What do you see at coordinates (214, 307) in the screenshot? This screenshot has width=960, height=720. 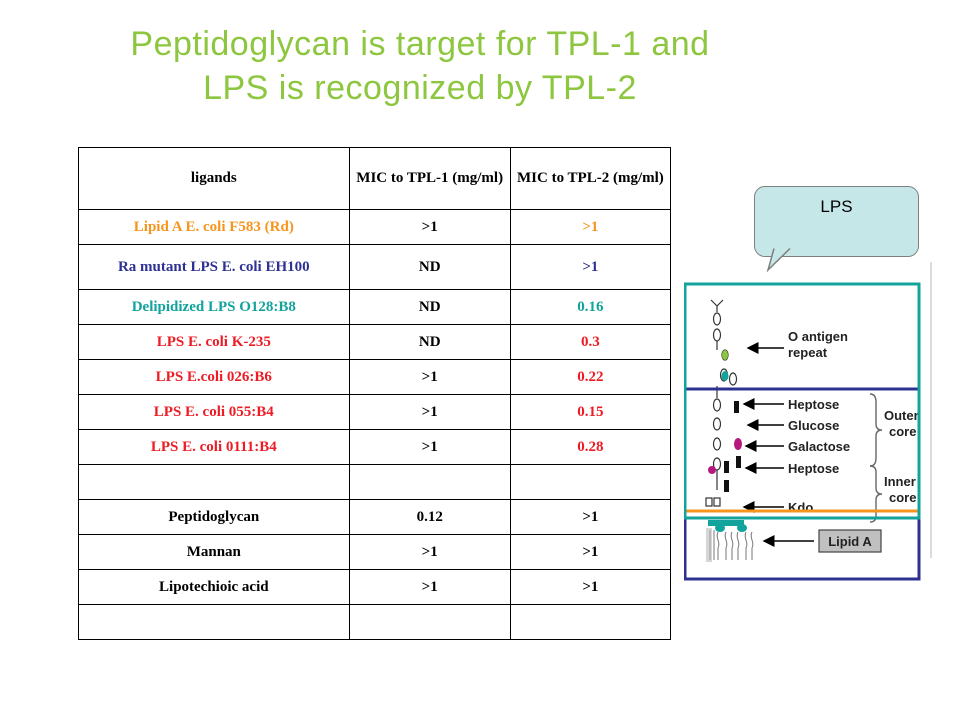 I see `ligand-cell: Delipidized LPS O128:B8` at bounding box center [214, 307].